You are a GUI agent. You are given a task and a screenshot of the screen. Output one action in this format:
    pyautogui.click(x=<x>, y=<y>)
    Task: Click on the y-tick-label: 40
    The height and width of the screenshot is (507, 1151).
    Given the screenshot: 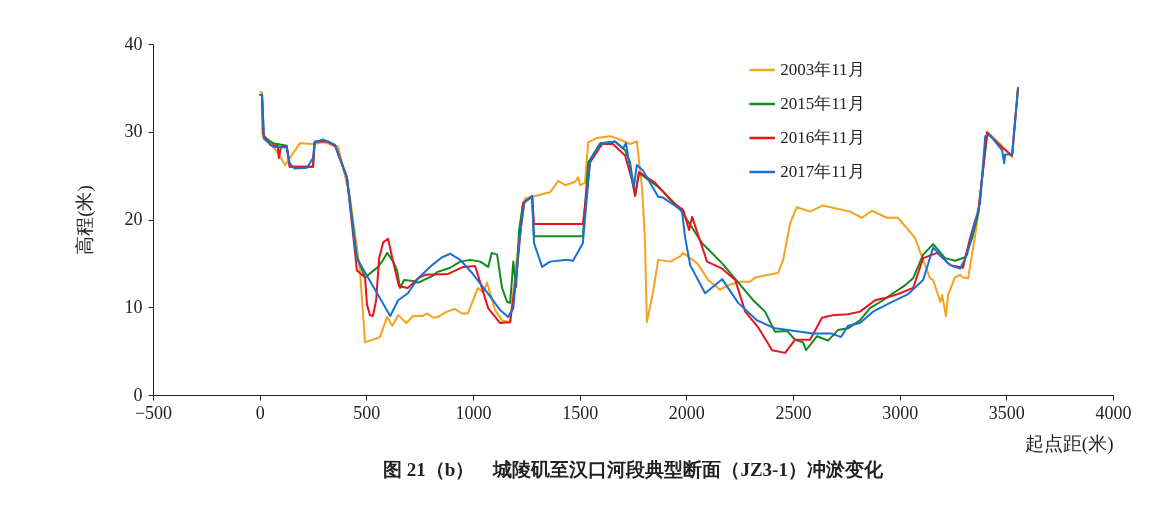 What is the action you would take?
    pyautogui.click(x=133, y=43)
    